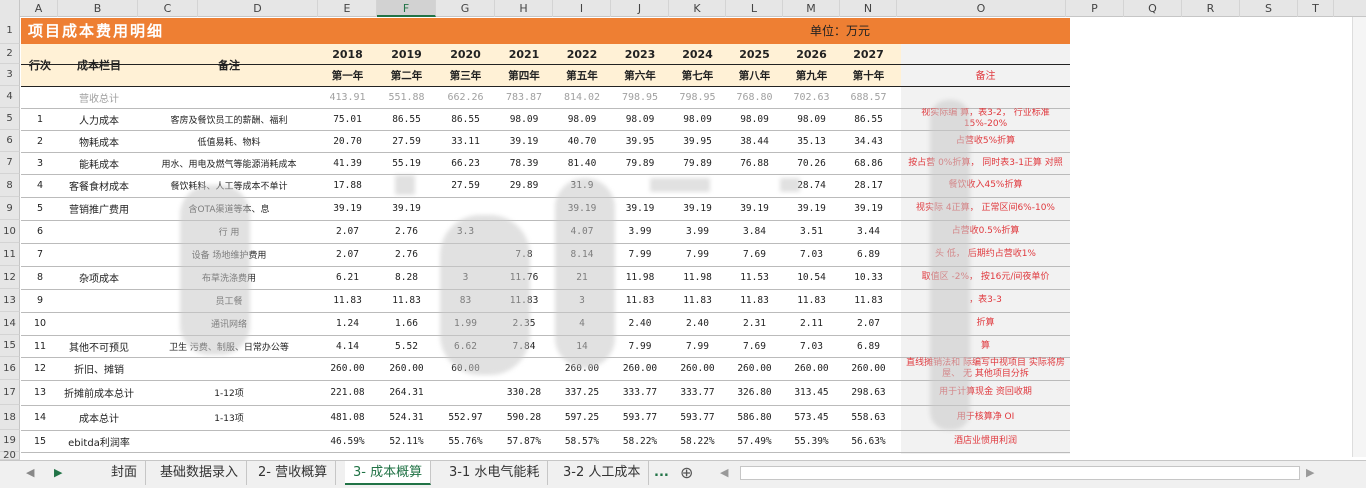  What do you see at coordinates (985, 417) in the screenshot?
I see `remark-cell: 用于核算净 OI` at bounding box center [985, 417].